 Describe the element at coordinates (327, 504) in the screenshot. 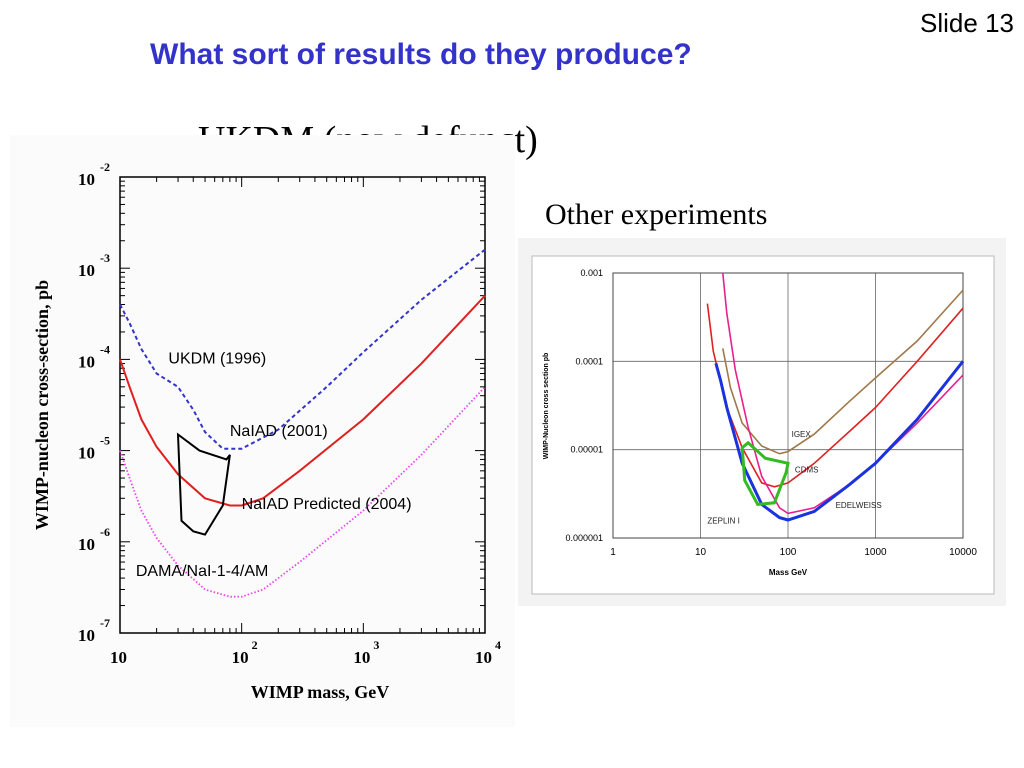

I see `curve-label: NaIAD Predicted (2004)` at that location.